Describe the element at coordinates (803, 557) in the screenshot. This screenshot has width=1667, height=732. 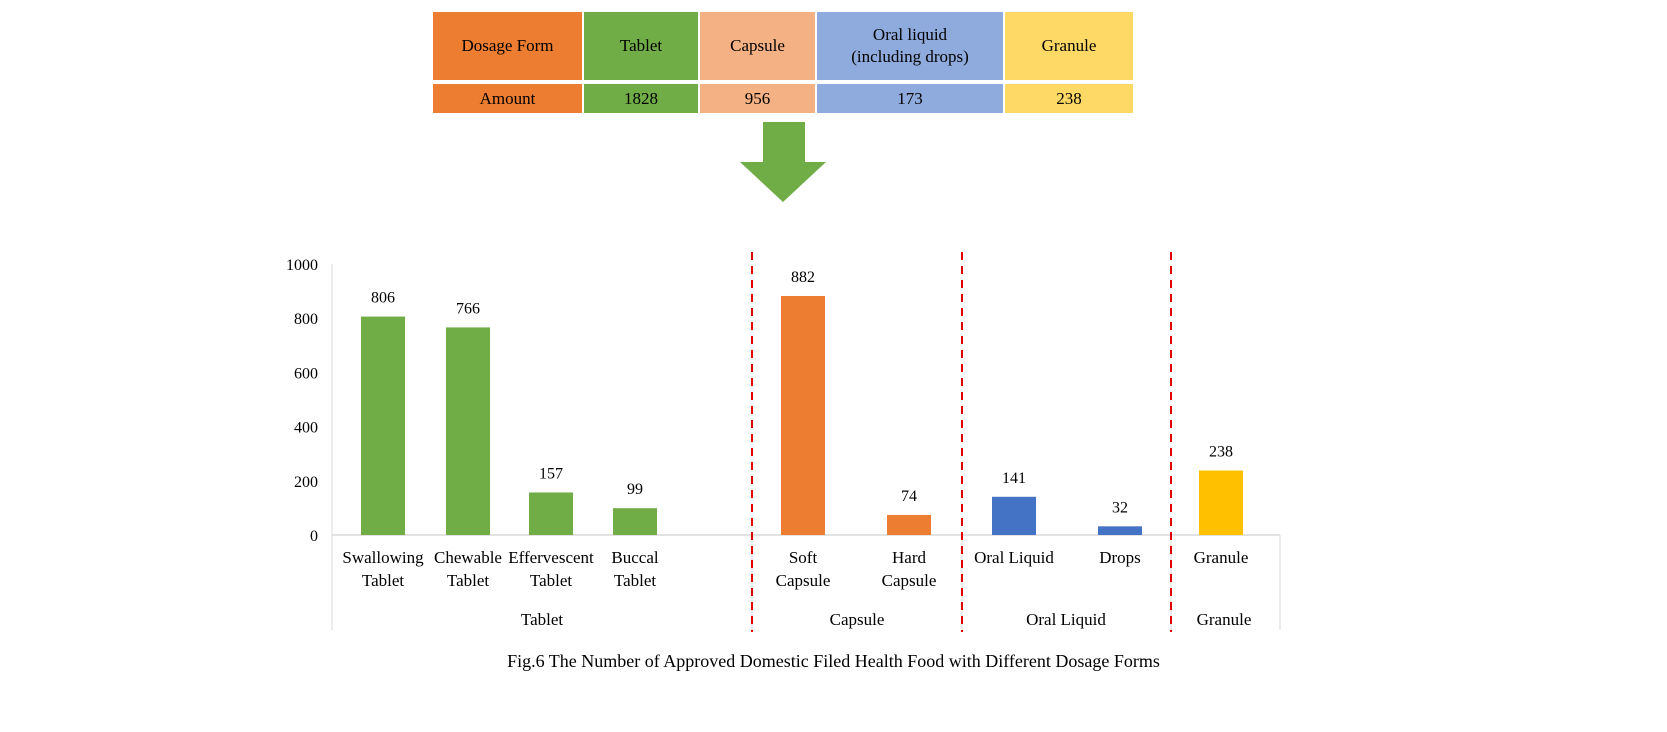
I see `category-label: Soft` at that location.